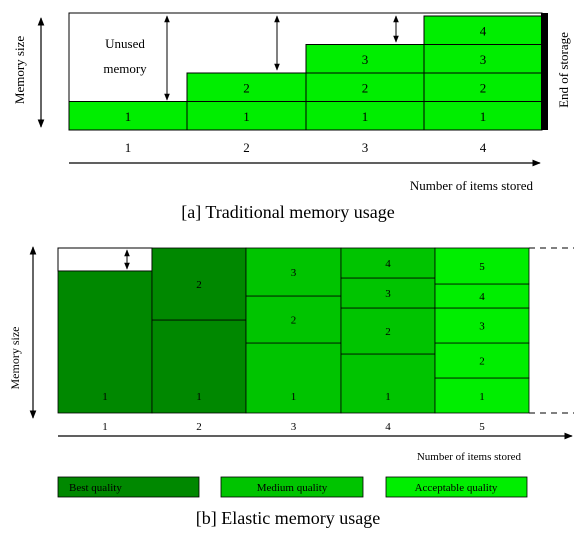 This screenshot has height=536, width=576. I want to click on panel-b-cell-c4-item1, so click(388, 383).